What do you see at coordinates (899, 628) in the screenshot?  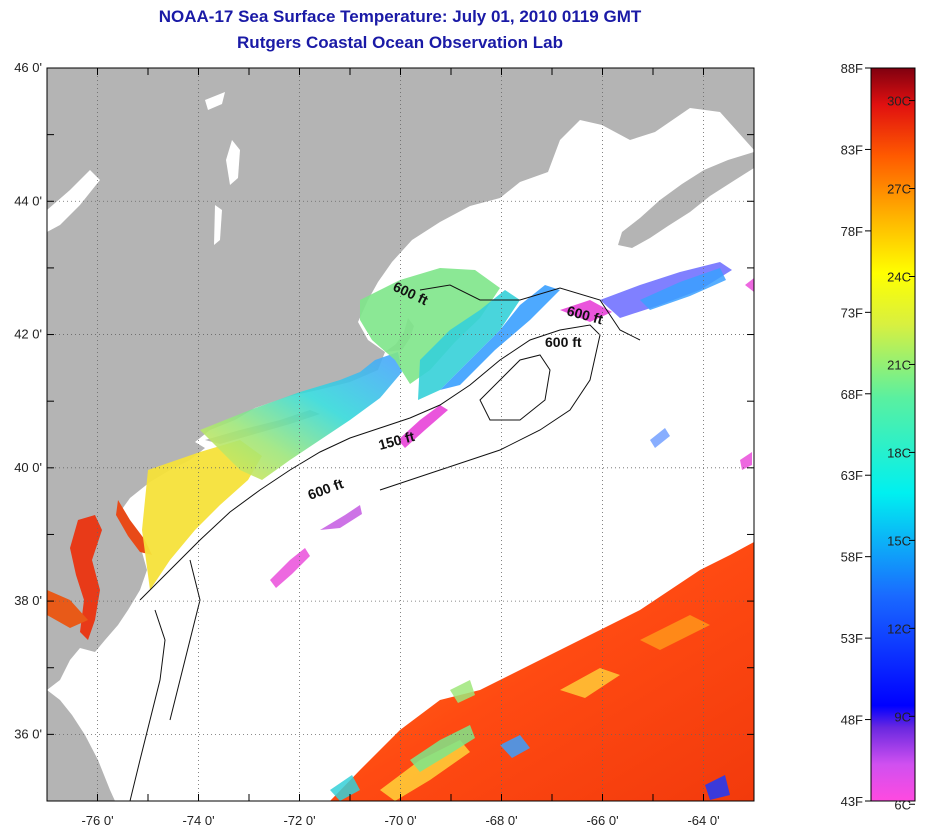 I see `colorbar-c-label: 12C` at bounding box center [899, 628].